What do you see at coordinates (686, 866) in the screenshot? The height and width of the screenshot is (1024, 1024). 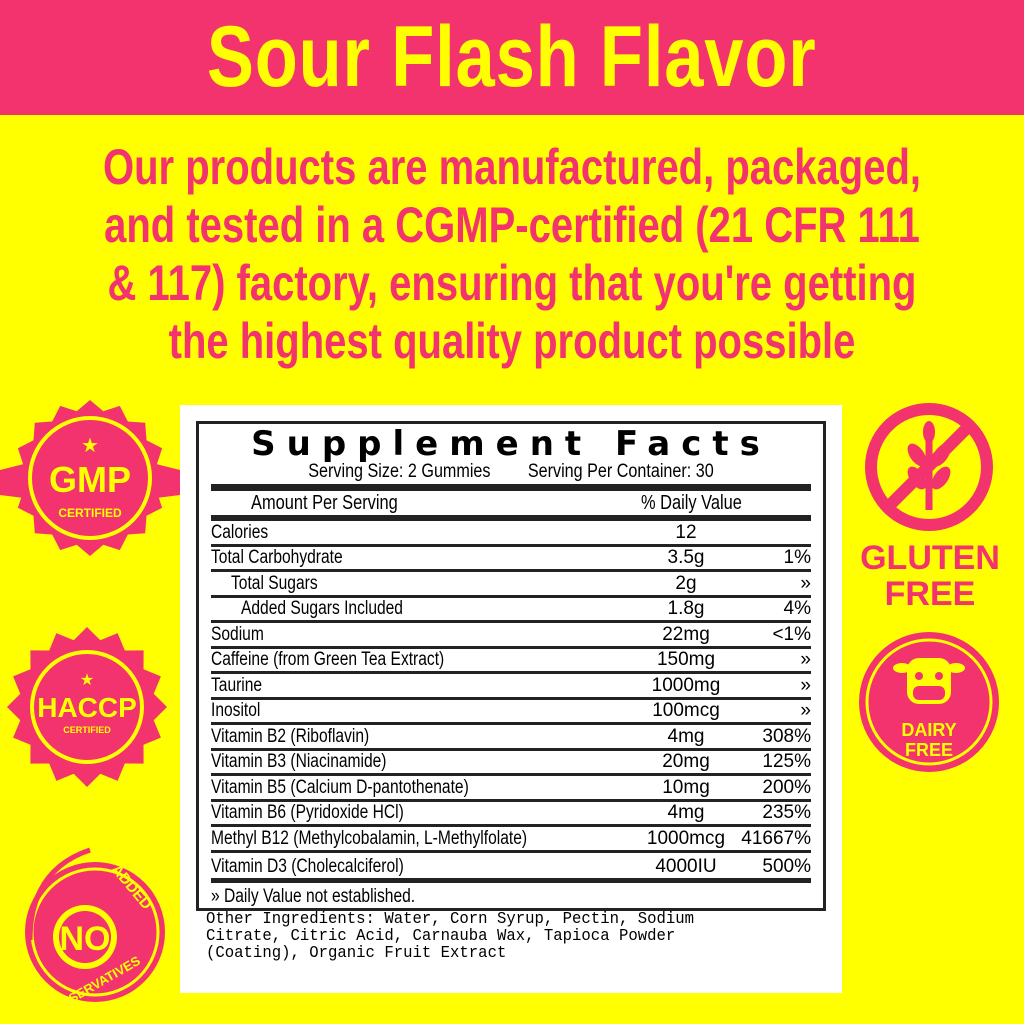 I see `nutrient-amount: 4000IU` at bounding box center [686, 866].